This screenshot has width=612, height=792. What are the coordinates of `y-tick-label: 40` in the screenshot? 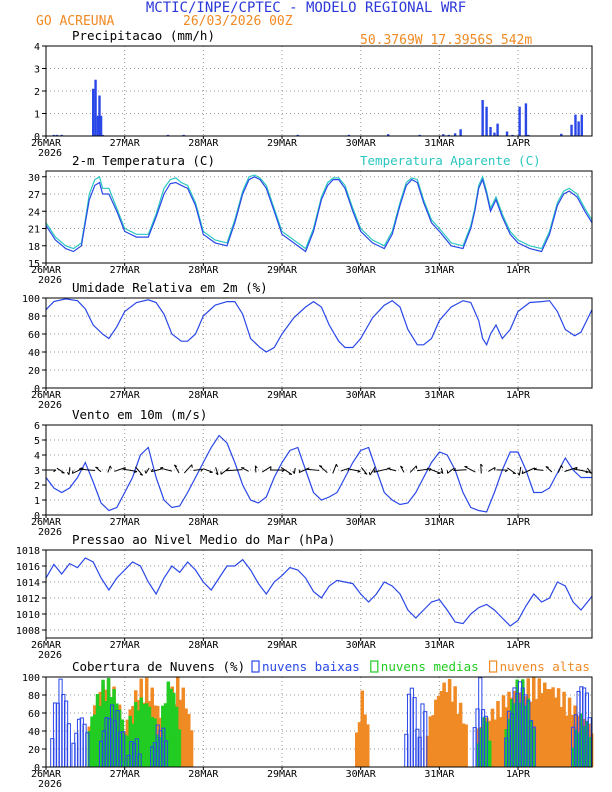 It's located at (34, 732).